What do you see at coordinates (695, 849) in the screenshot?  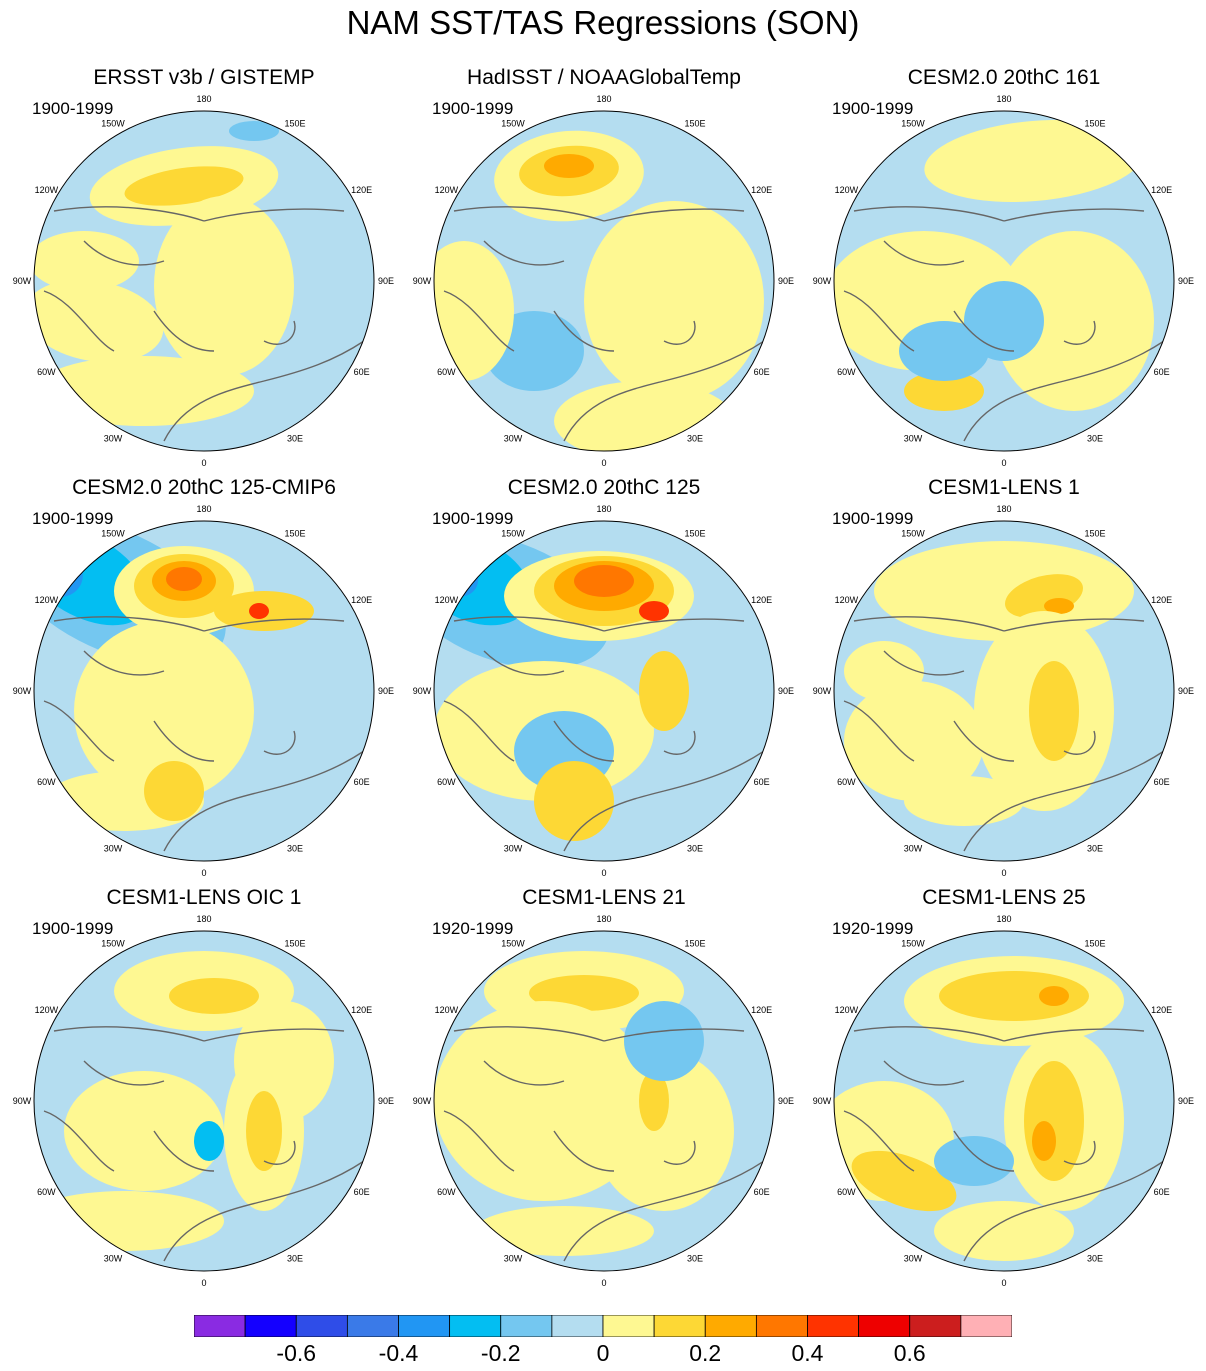 I see `longitude-label: 30E` at bounding box center [695, 849].